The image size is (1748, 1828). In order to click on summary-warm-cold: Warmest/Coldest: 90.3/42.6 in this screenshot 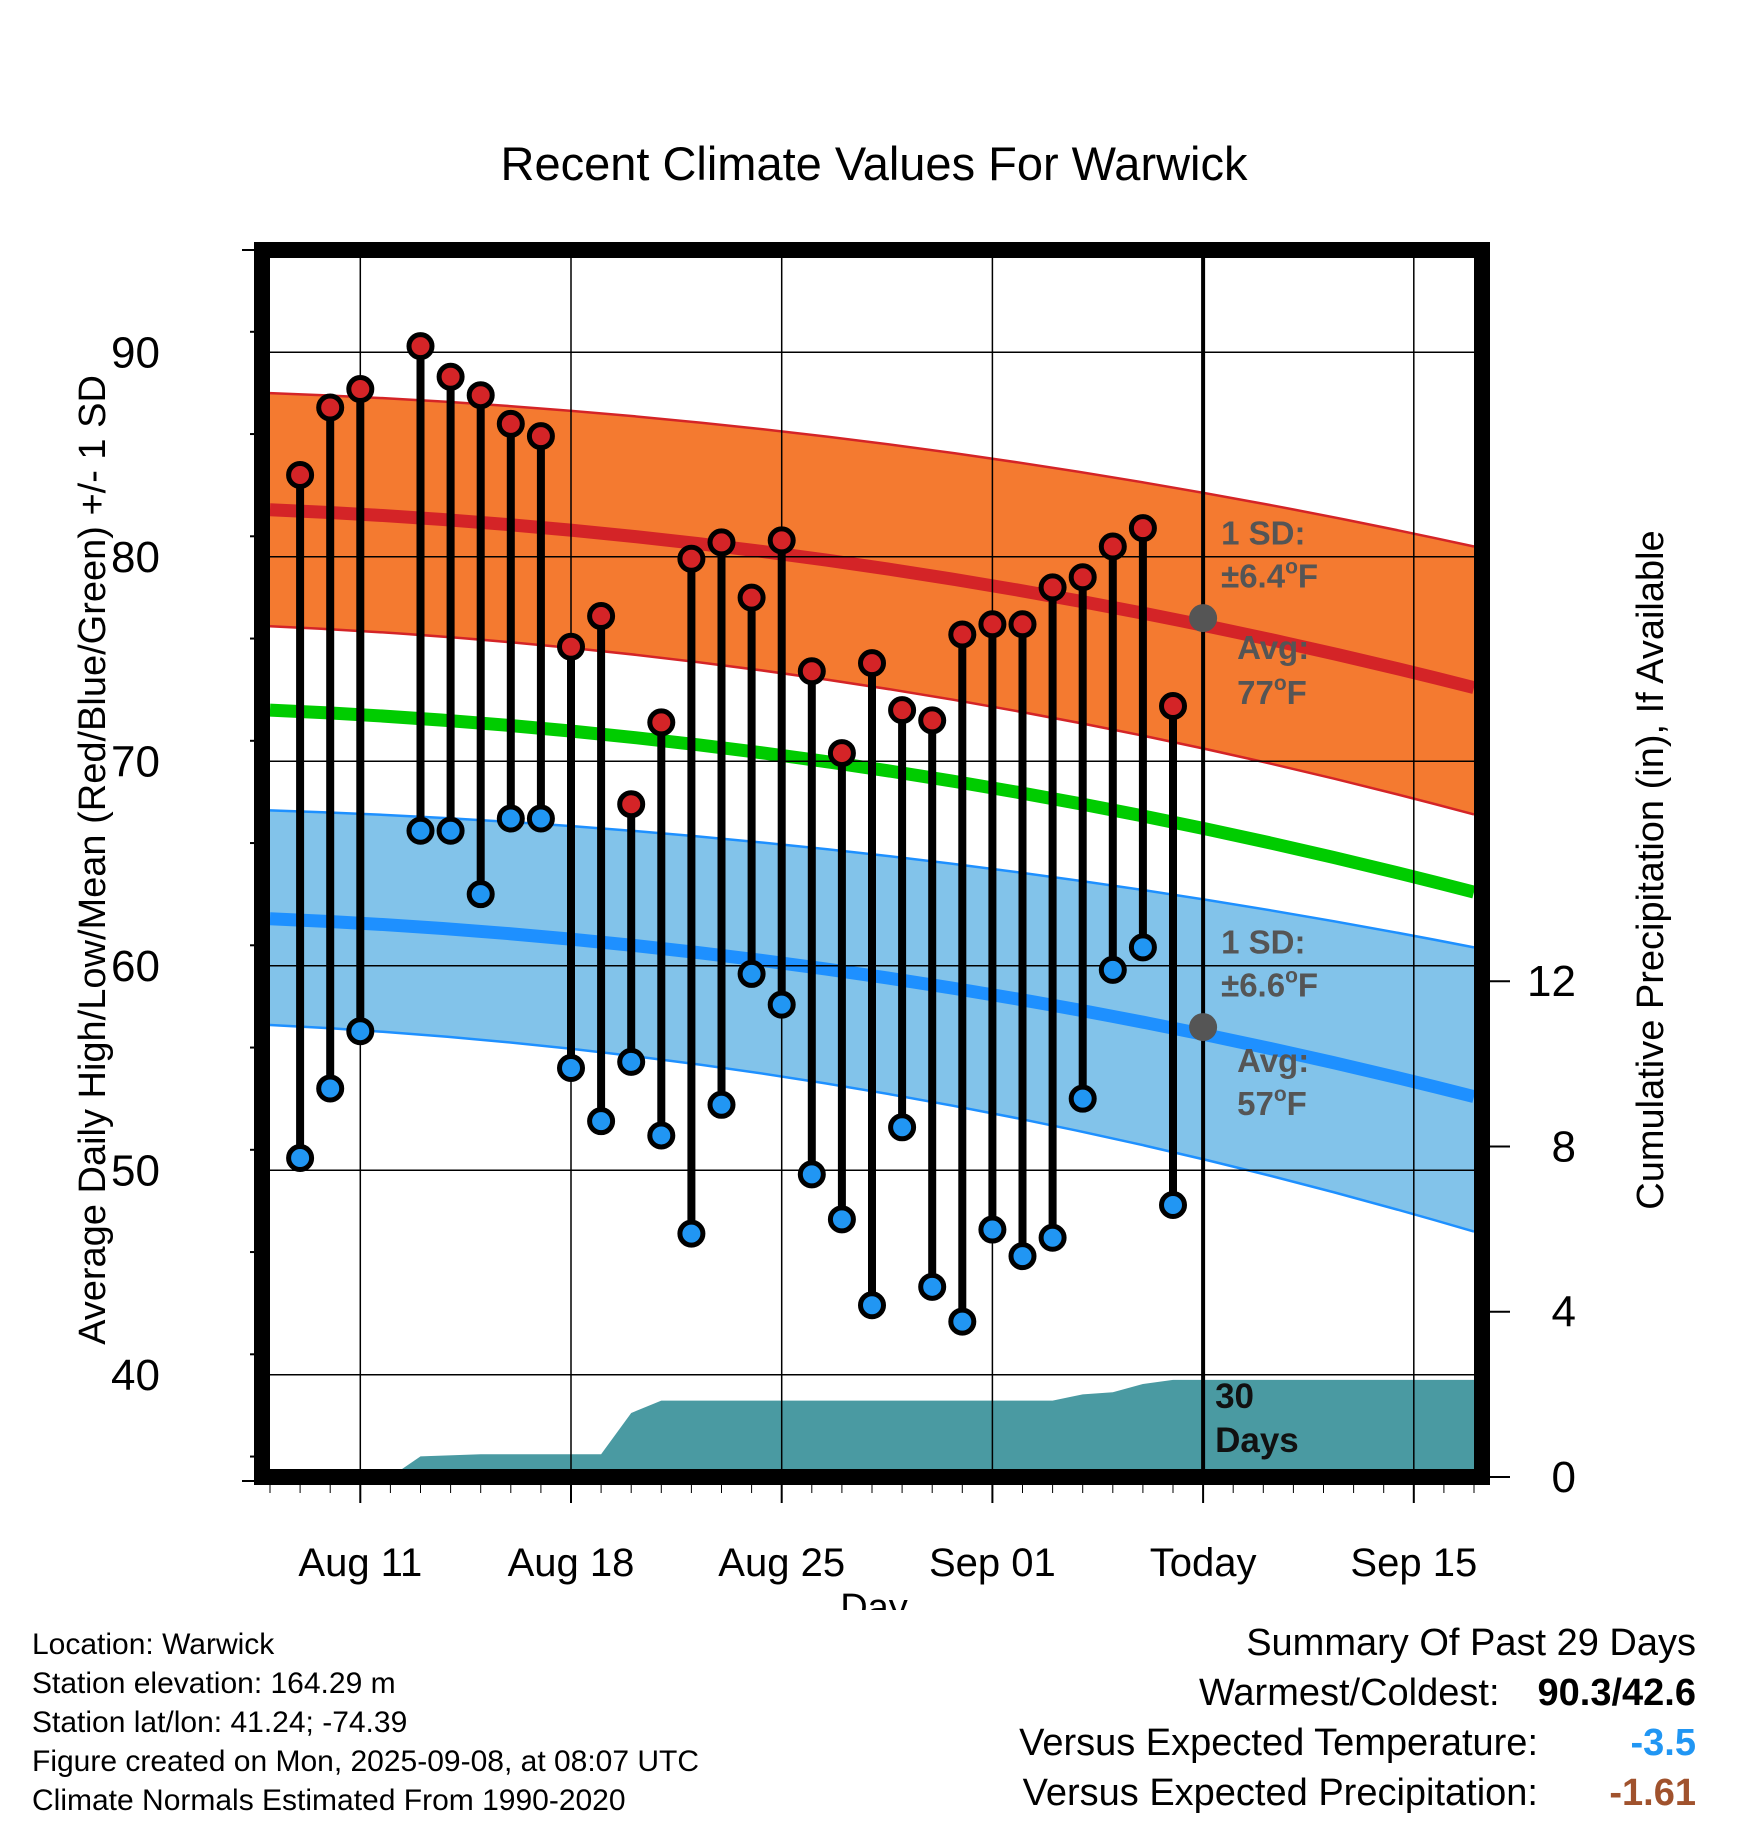, I will do `click(1357, 1693)`.